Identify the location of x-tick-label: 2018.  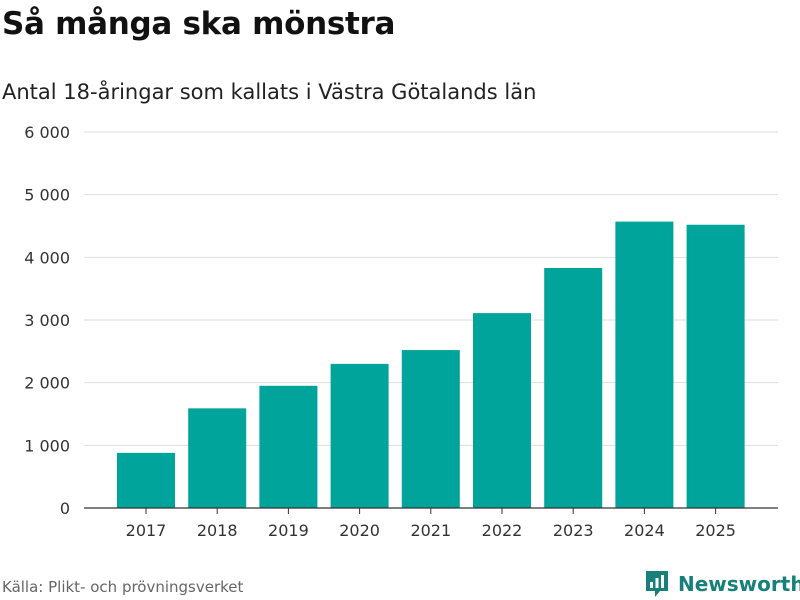
(217, 530).